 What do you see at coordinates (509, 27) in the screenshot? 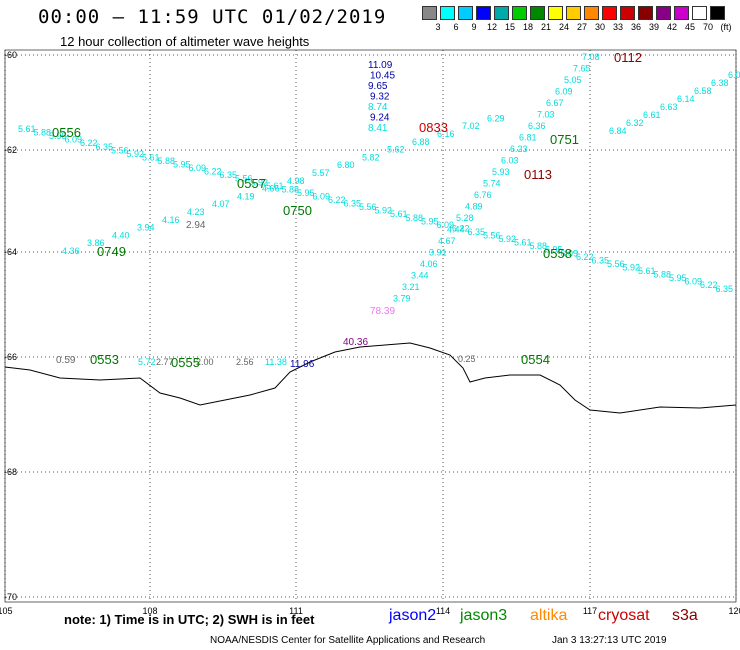
I see `colorbar-label: 15` at bounding box center [509, 27].